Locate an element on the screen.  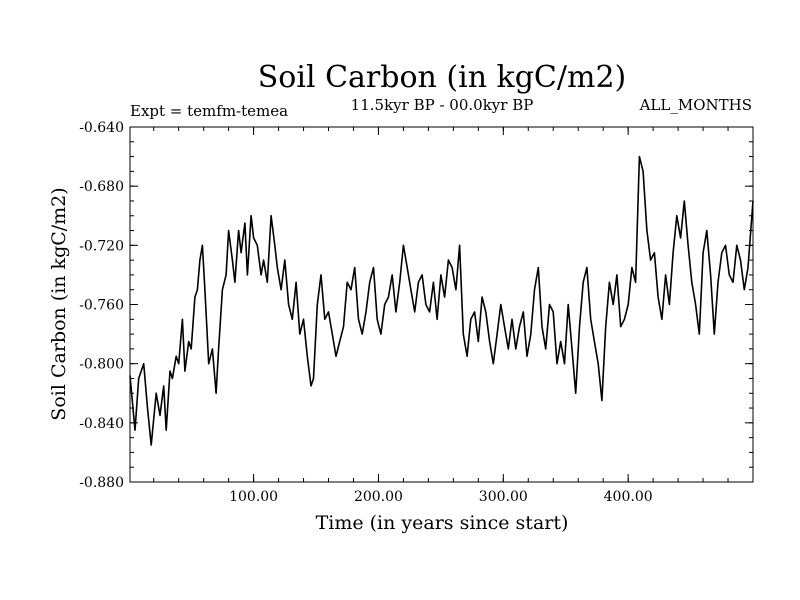
x-tick-label: 200.00 is located at coordinates (378, 497).